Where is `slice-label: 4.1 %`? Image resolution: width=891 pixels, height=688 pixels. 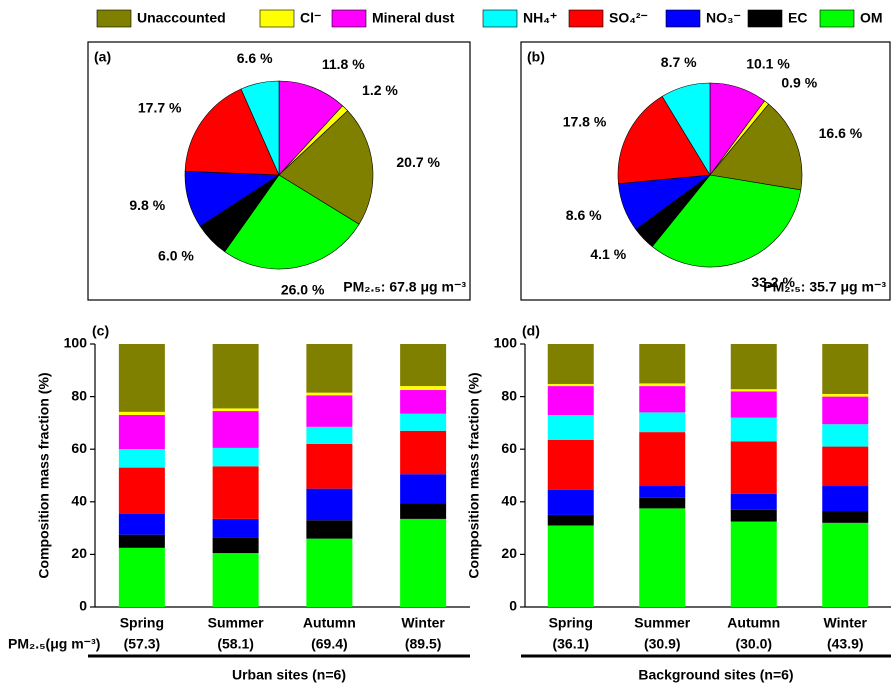 slice-label: 4.1 % is located at coordinates (608, 254).